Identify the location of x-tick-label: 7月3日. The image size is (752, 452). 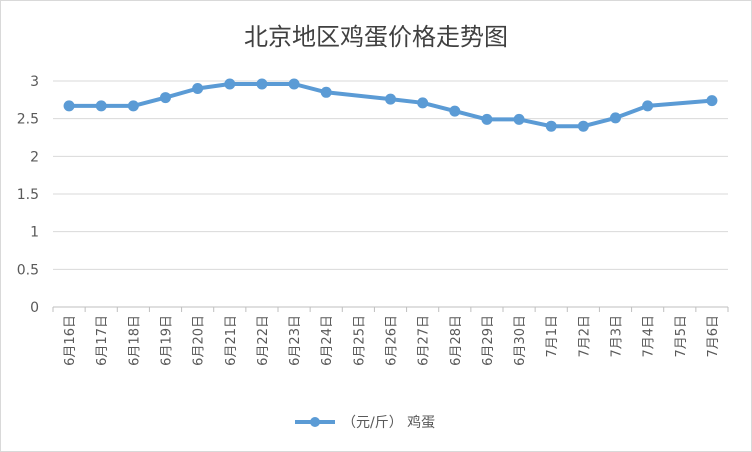
(617, 336).